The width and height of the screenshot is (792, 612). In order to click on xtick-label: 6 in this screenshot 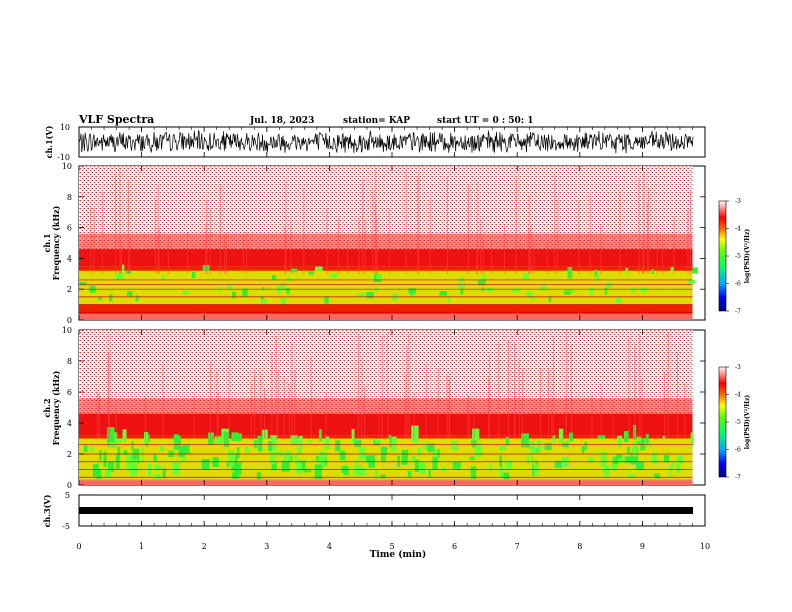, I will do `click(454, 546)`.